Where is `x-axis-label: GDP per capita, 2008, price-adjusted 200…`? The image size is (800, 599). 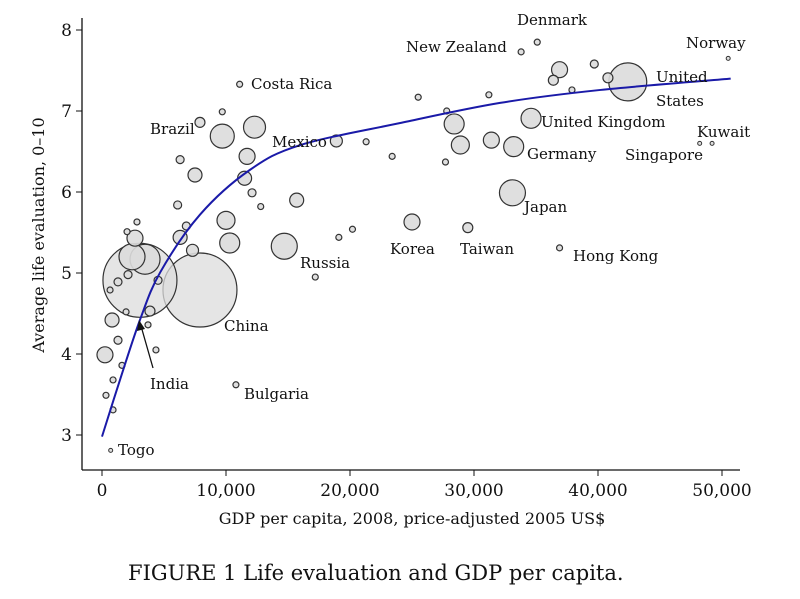
x-axis-label: GDP per capita, 2008, price-adjusted 200… is located at coordinates (412, 518).